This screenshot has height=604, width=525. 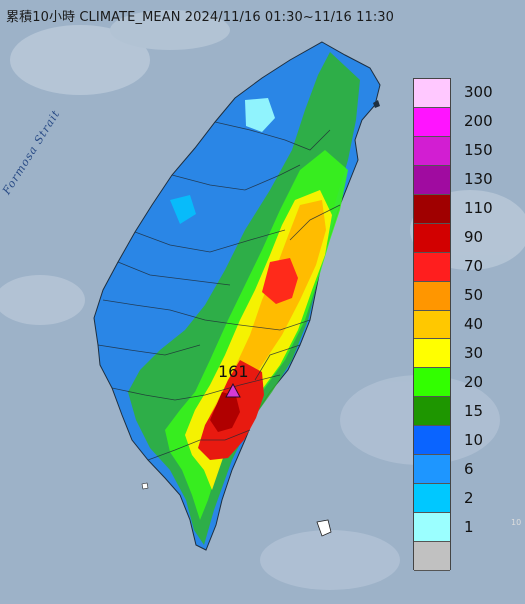 What do you see at coordinates (474, 352) in the screenshot?
I see `legend-label: 30` at bounding box center [474, 352].